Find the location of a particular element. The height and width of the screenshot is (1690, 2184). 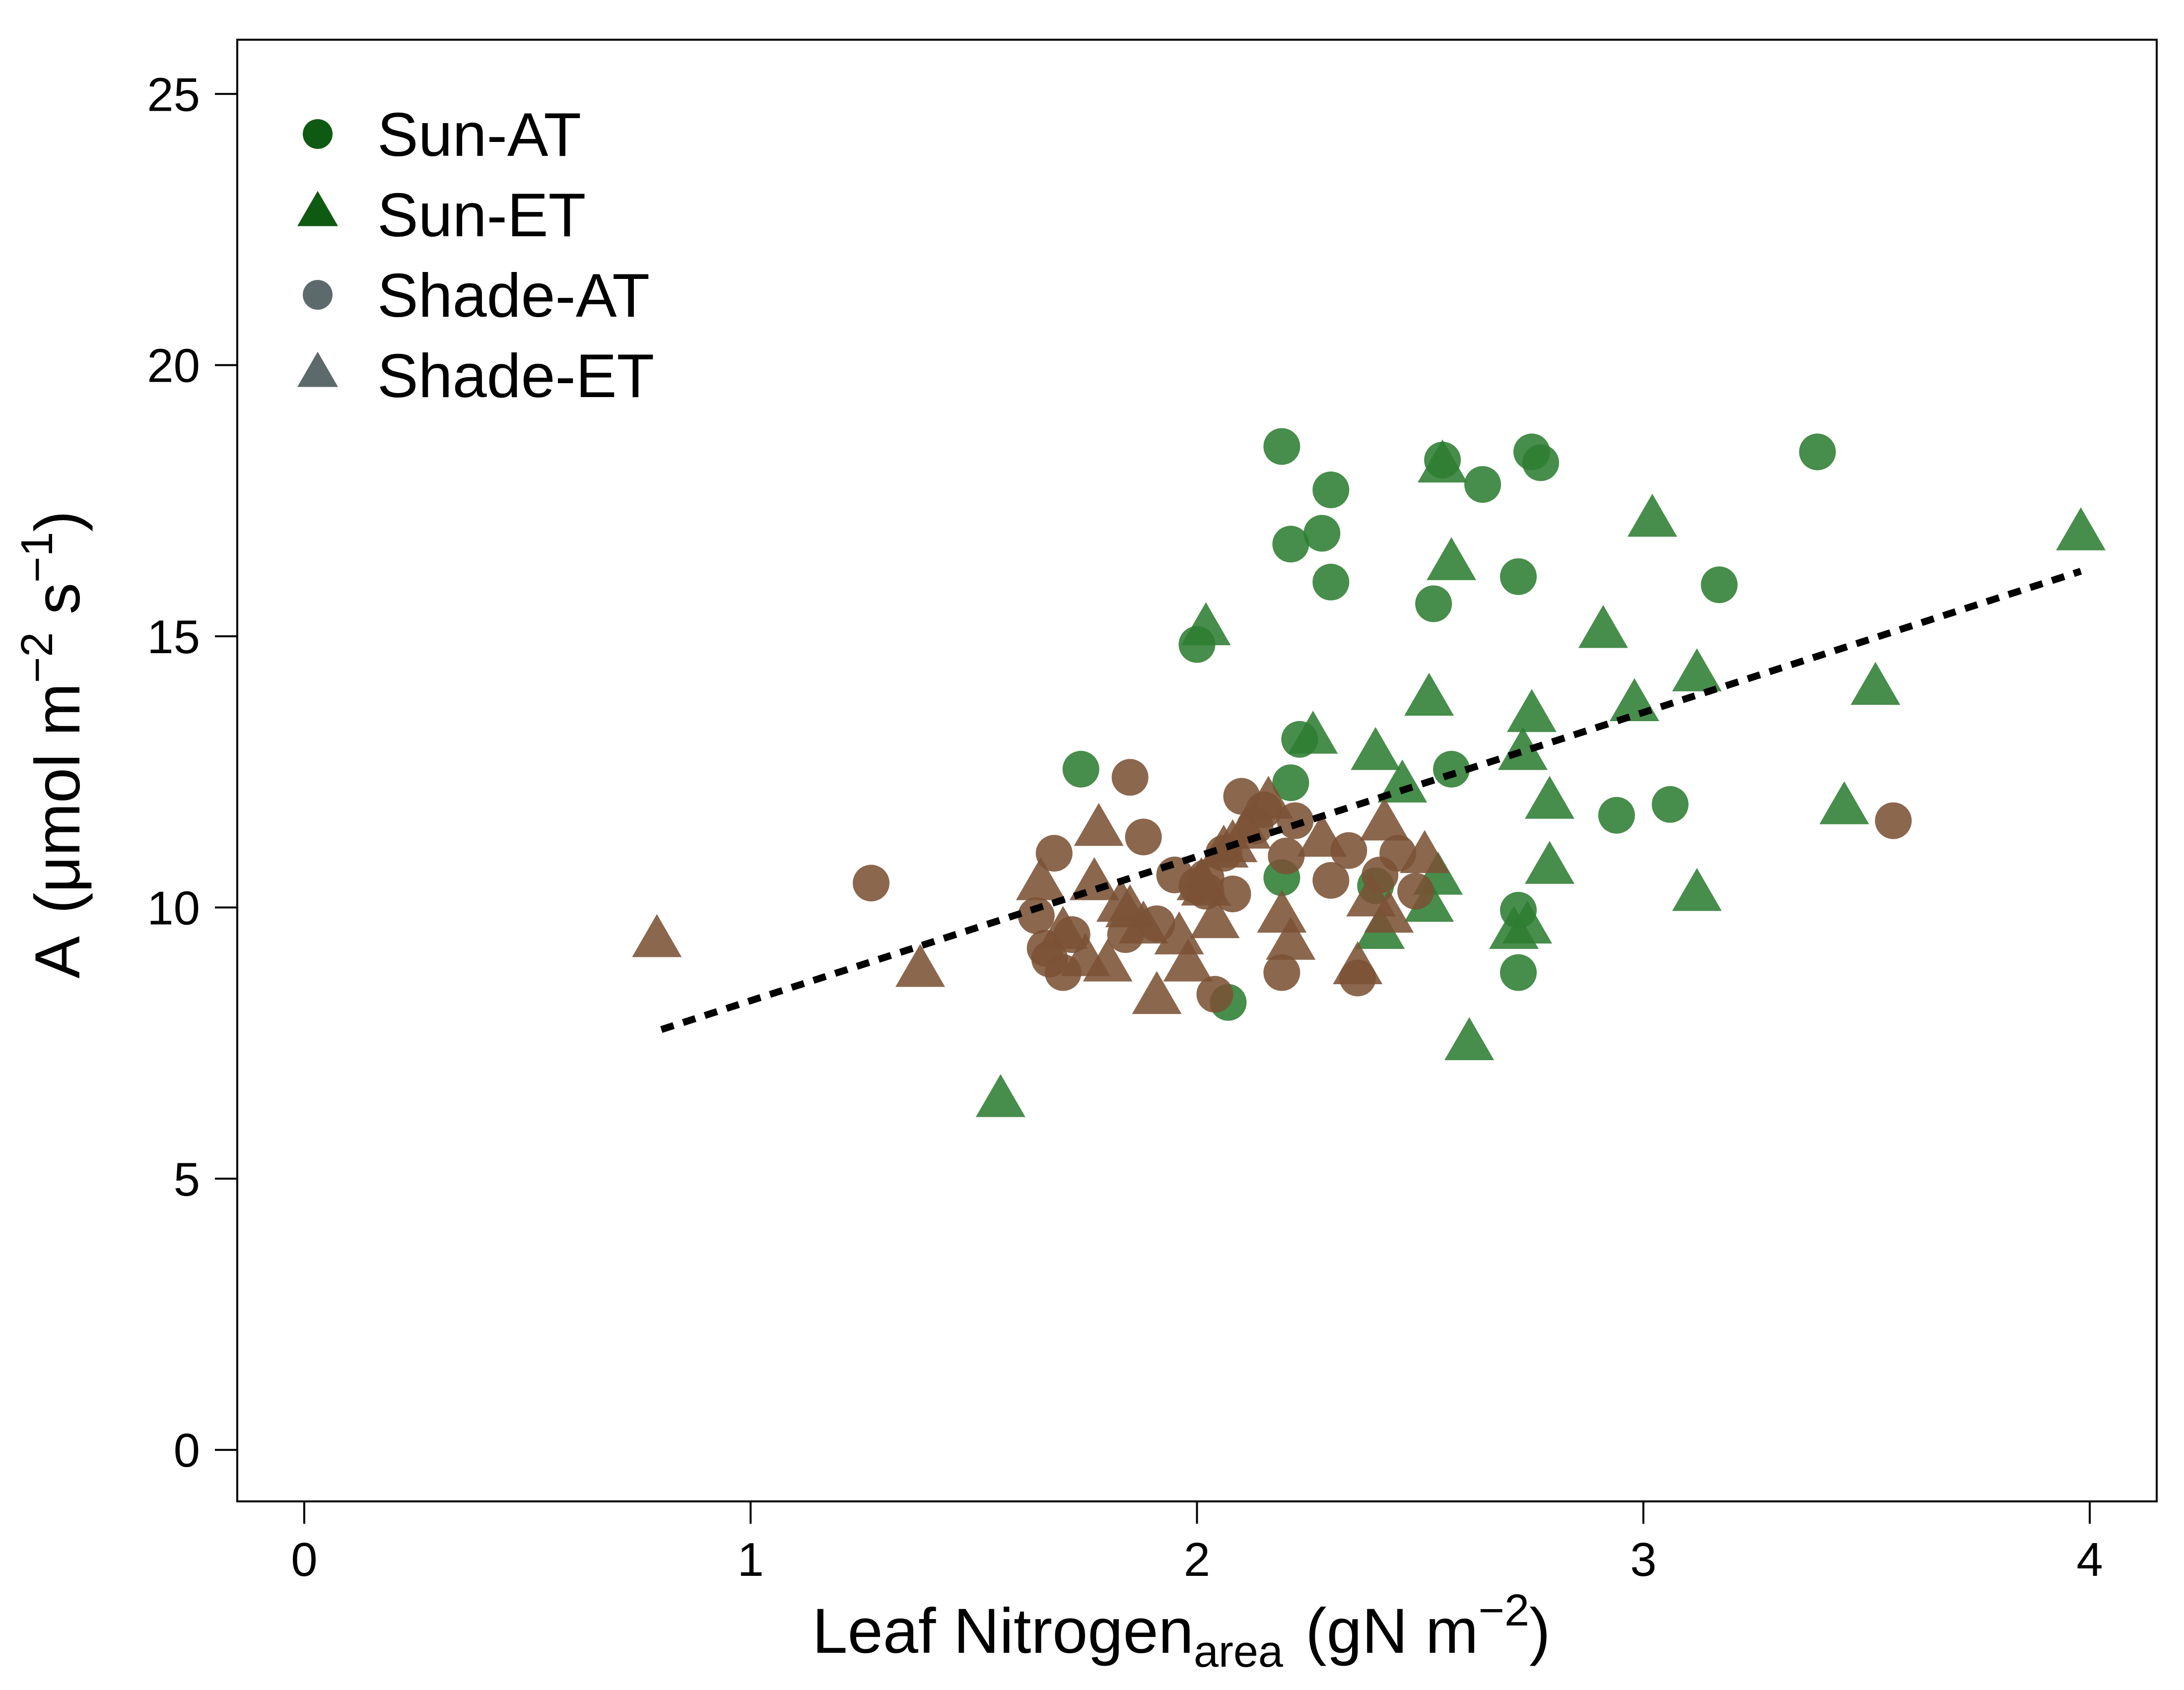

x-axis-label: Leaf Nitrogenarea (gN m−2) is located at coordinates (1181, 1632).